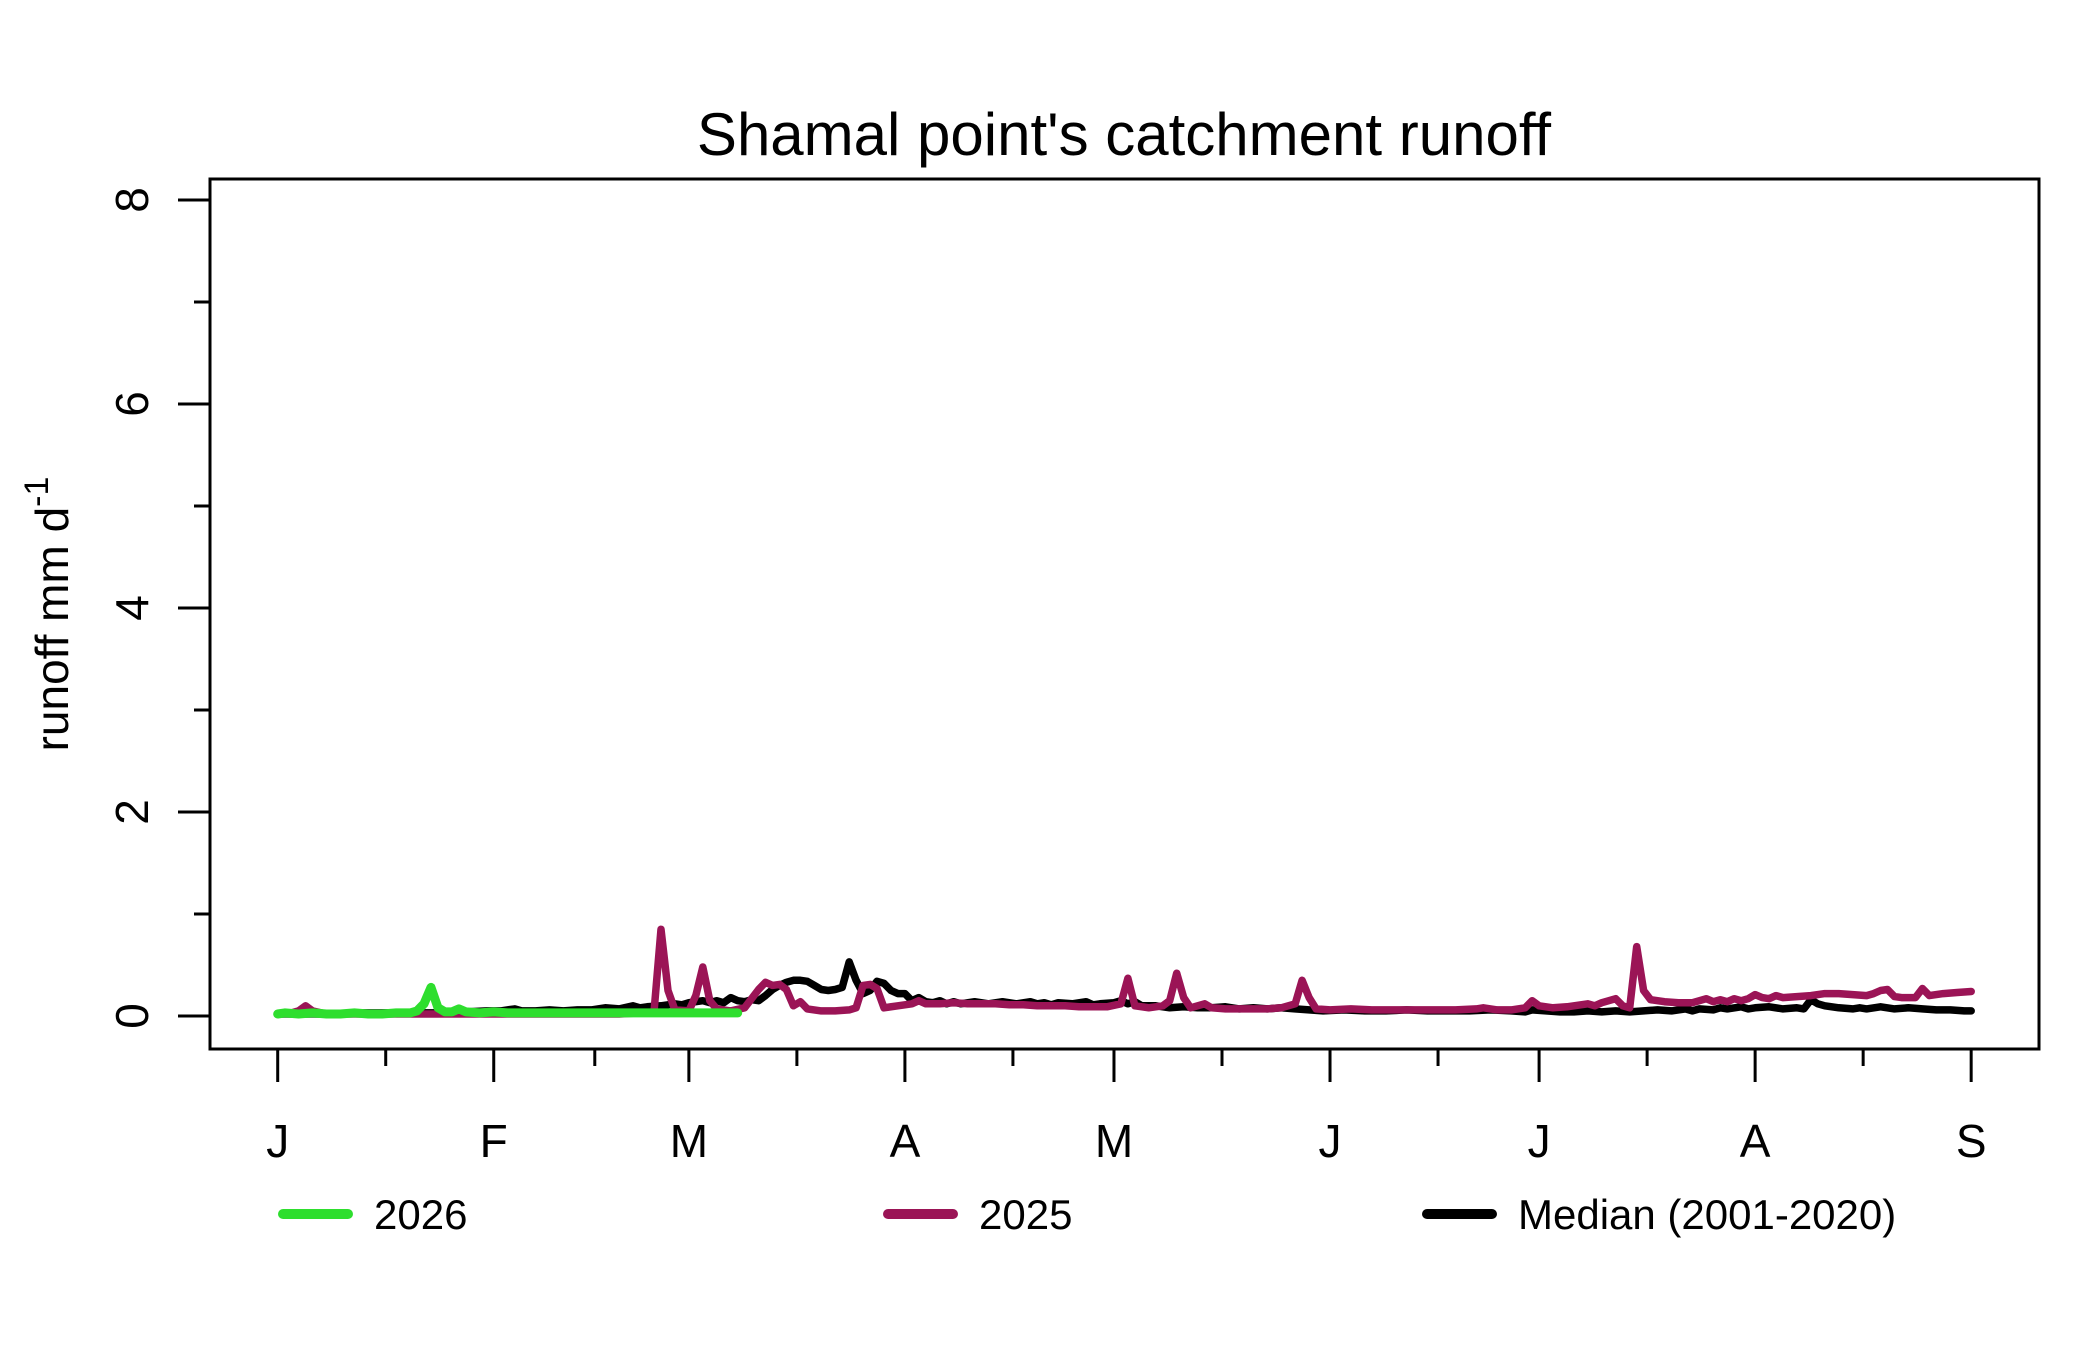 The height and width of the screenshot is (1350, 2100). I want to click on legend: 2026 2025 Median (2001-2020), so click(1087, 1214).